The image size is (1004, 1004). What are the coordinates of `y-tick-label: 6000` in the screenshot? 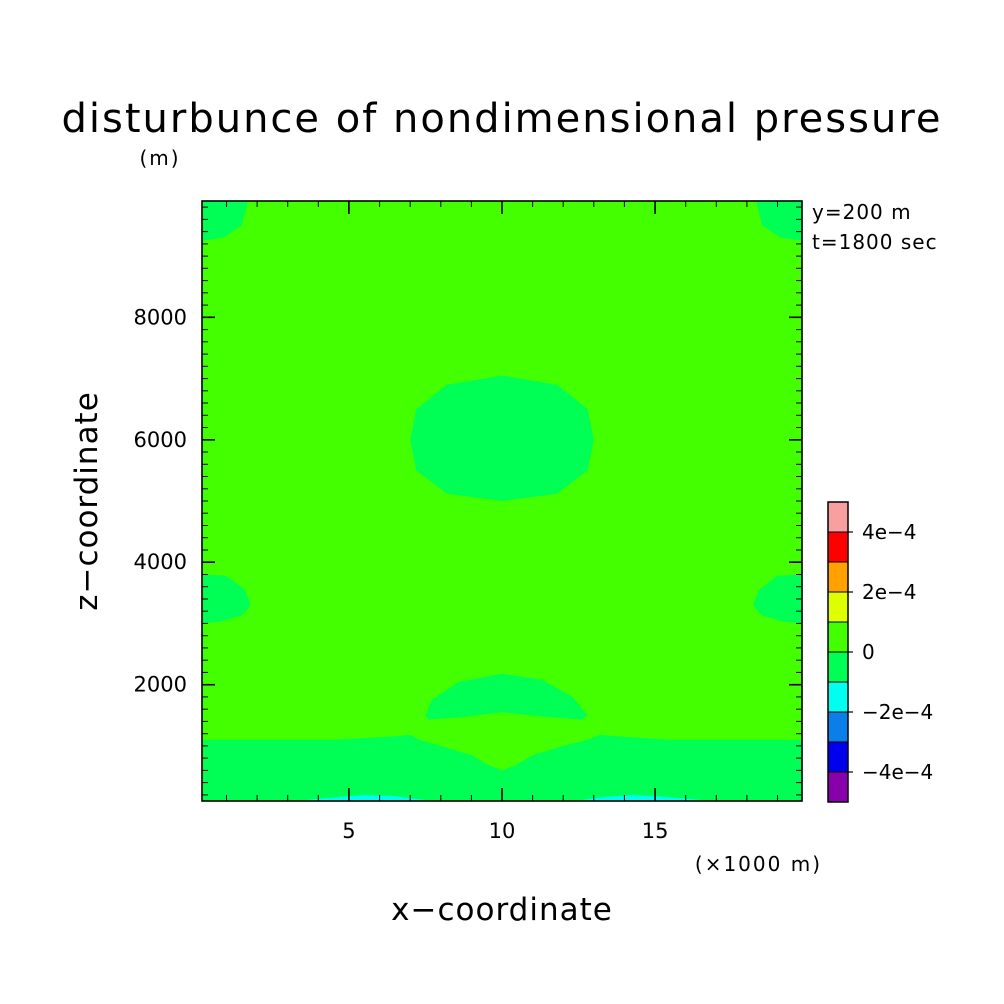 It's located at (160, 440).